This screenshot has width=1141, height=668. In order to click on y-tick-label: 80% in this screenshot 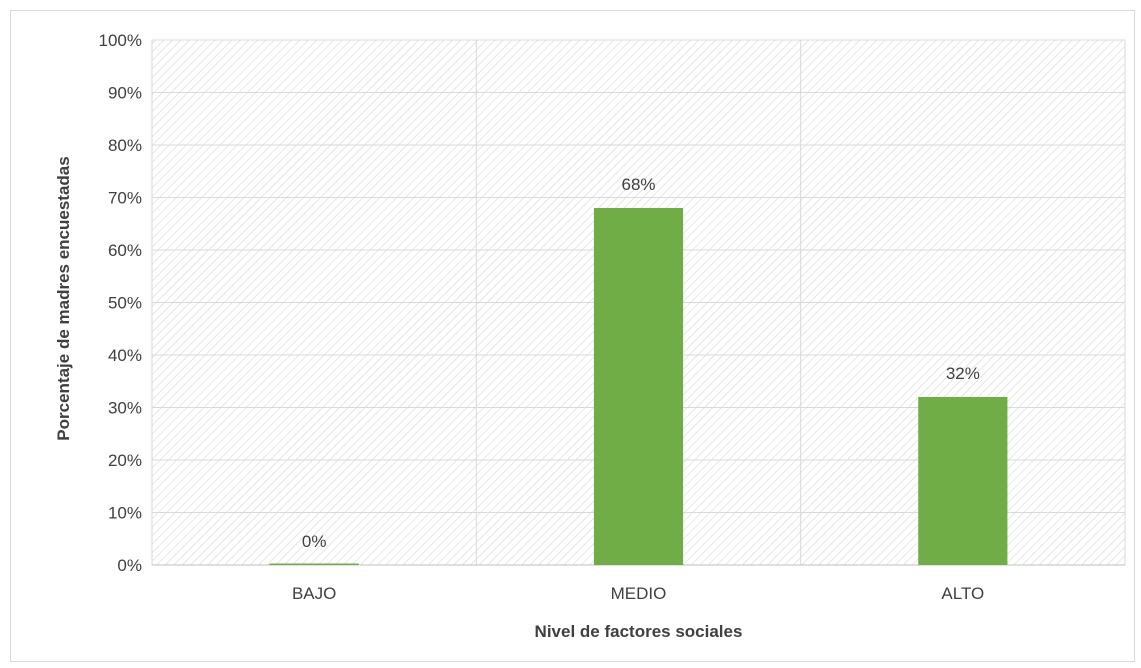, I will do `click(125, 145)`.